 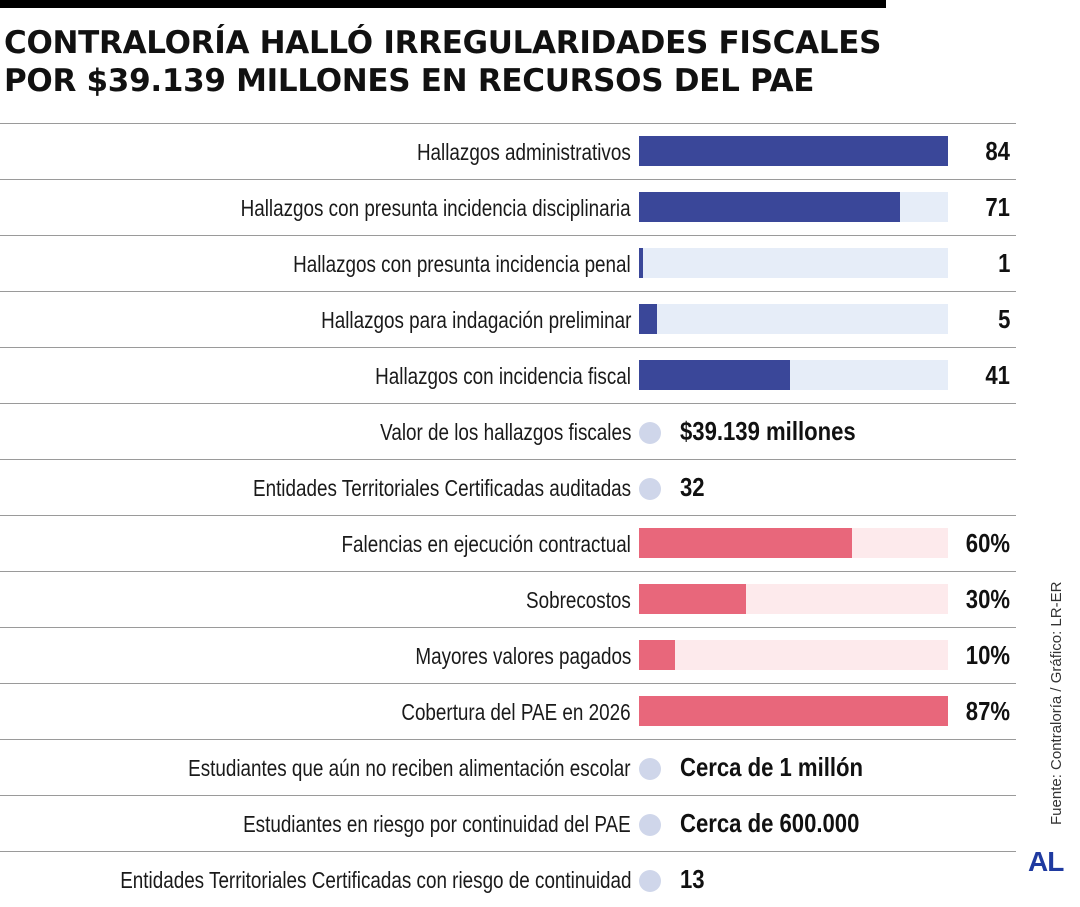 I want to click on bar-row: Hallazgos con incidencia fiscal 41, so click(x=508, y=375).